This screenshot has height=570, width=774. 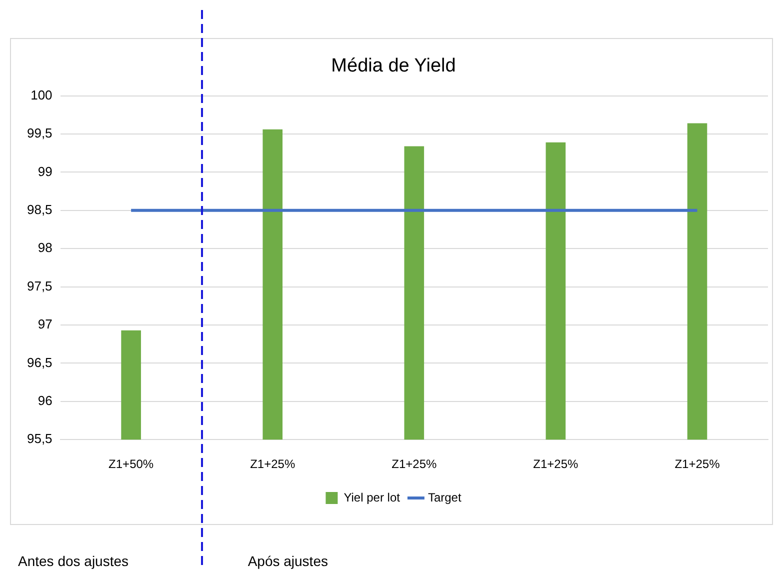 I want to click on text: Após ajustes, so click(x=288, y=561).